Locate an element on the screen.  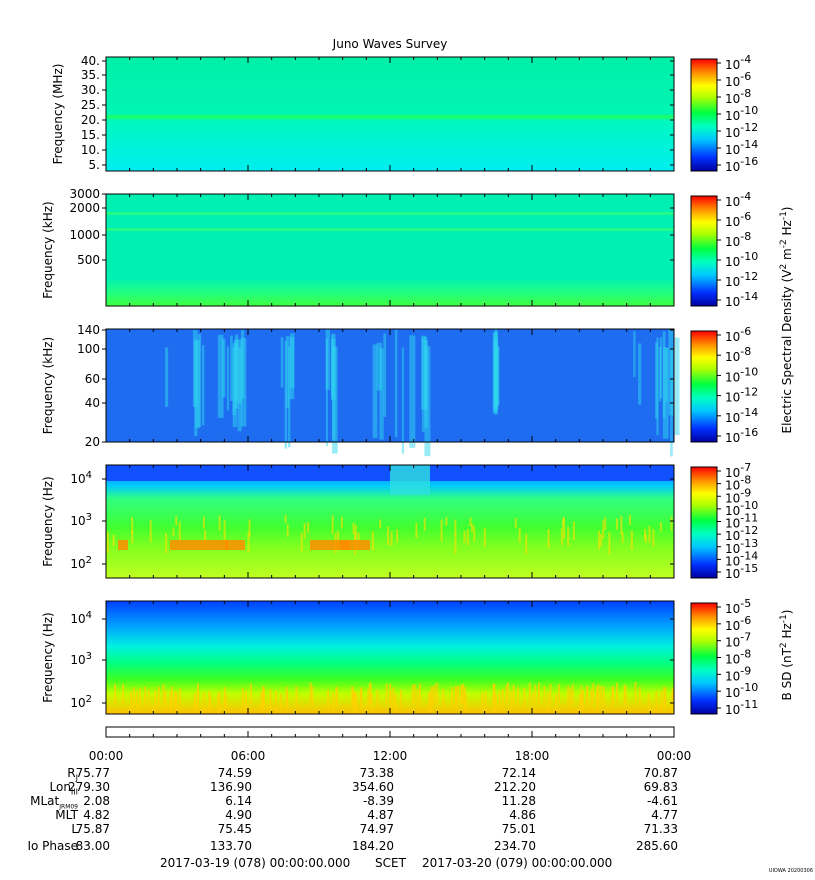
ephemeris-value: 4.82 is located at coordinates (96, 815).